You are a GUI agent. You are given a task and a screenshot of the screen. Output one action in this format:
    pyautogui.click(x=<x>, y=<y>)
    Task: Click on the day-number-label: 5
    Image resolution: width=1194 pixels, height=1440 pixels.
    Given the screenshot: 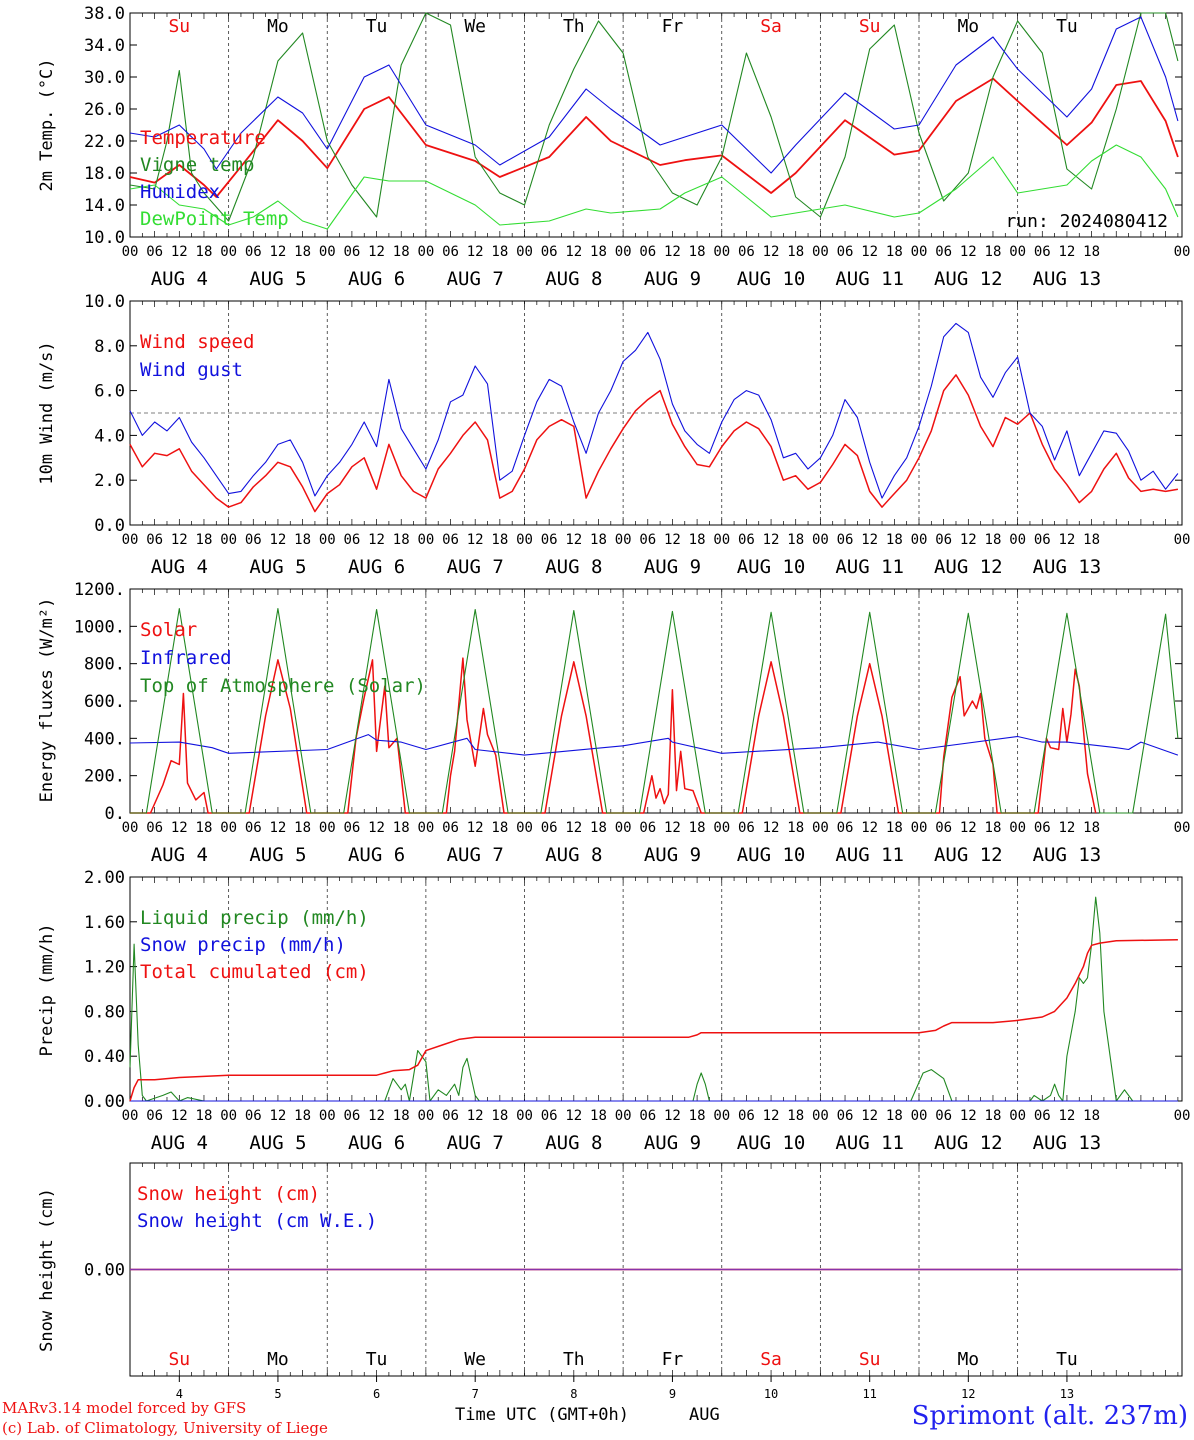 What is the action you would take?
    pyautogui.click(x=277, y=1394)
    